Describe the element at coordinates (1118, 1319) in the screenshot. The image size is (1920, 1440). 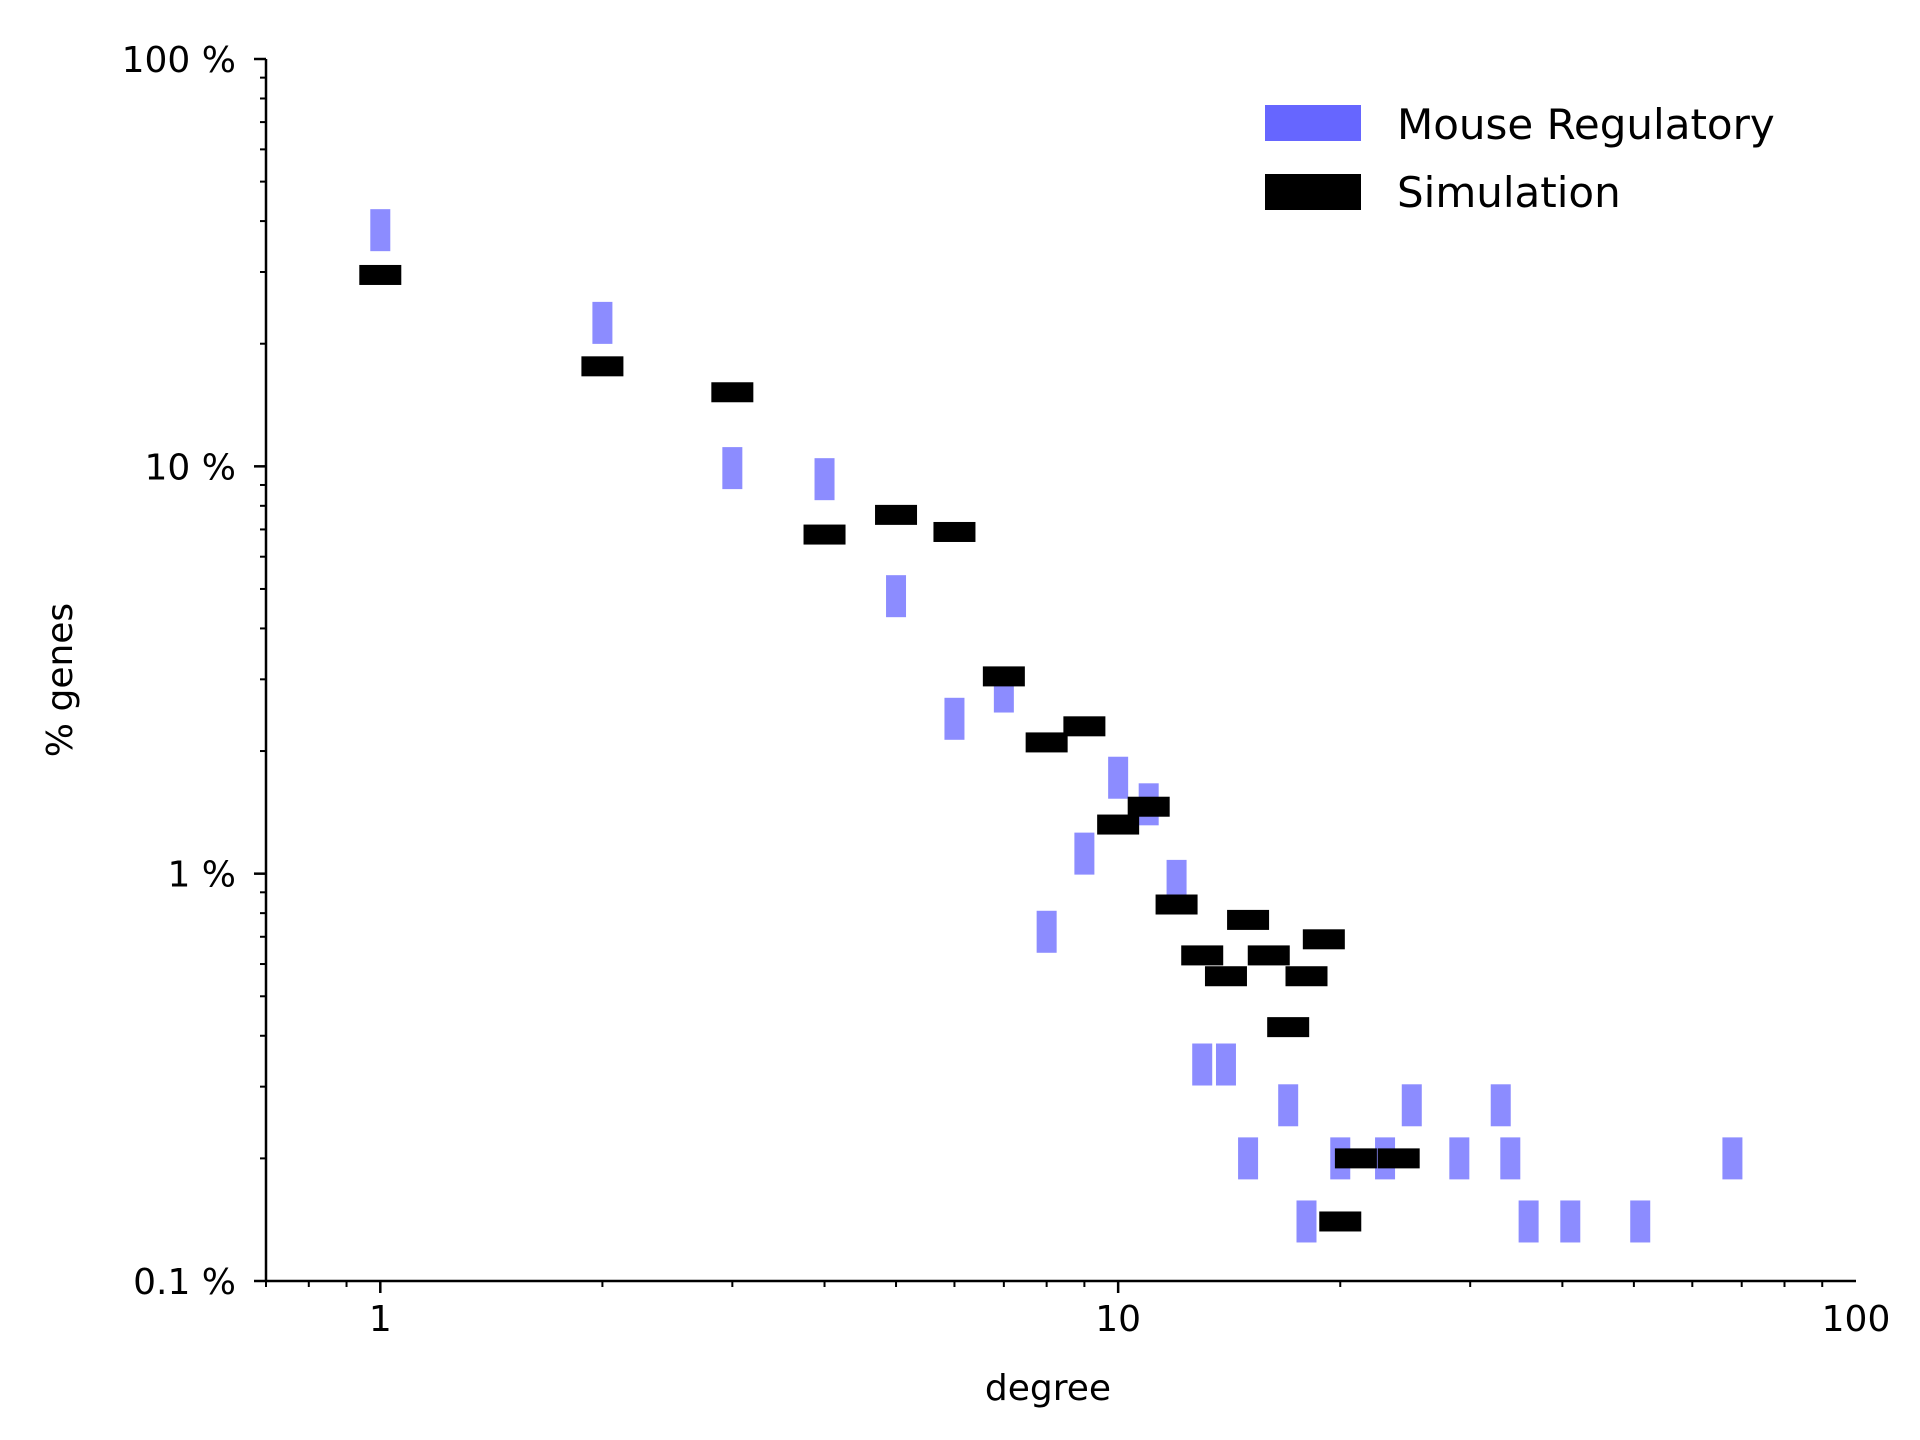
I see `x-tick-label: 10` at that location.